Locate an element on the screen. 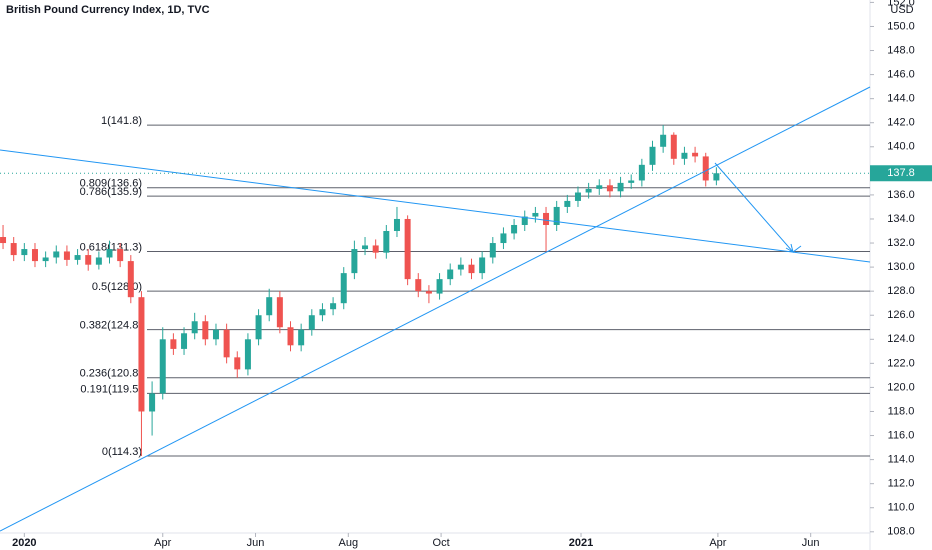 This screenshot has width=932, height=550. y-tick-label: 134.0 is located at coordinates (901, 219).